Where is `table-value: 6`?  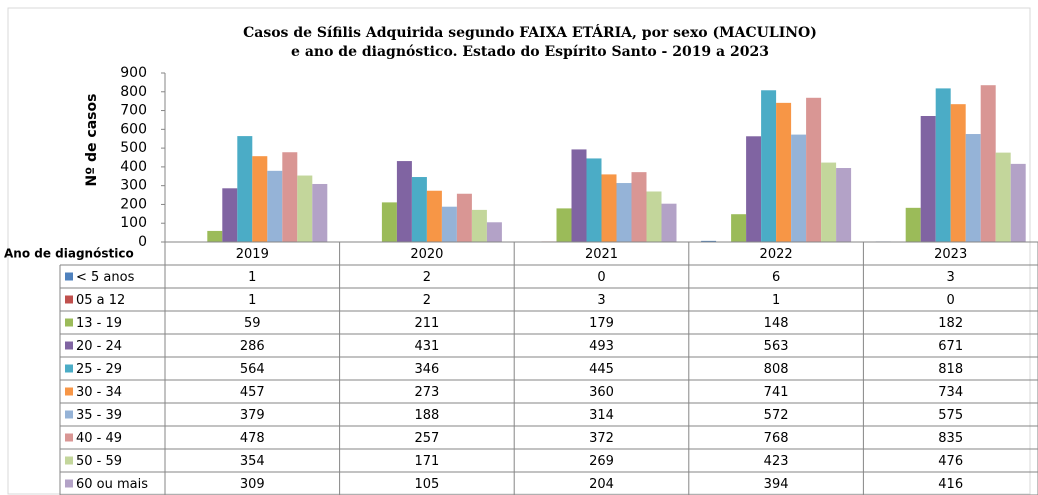
table-value: 6 is located at coordinates (776, 277).